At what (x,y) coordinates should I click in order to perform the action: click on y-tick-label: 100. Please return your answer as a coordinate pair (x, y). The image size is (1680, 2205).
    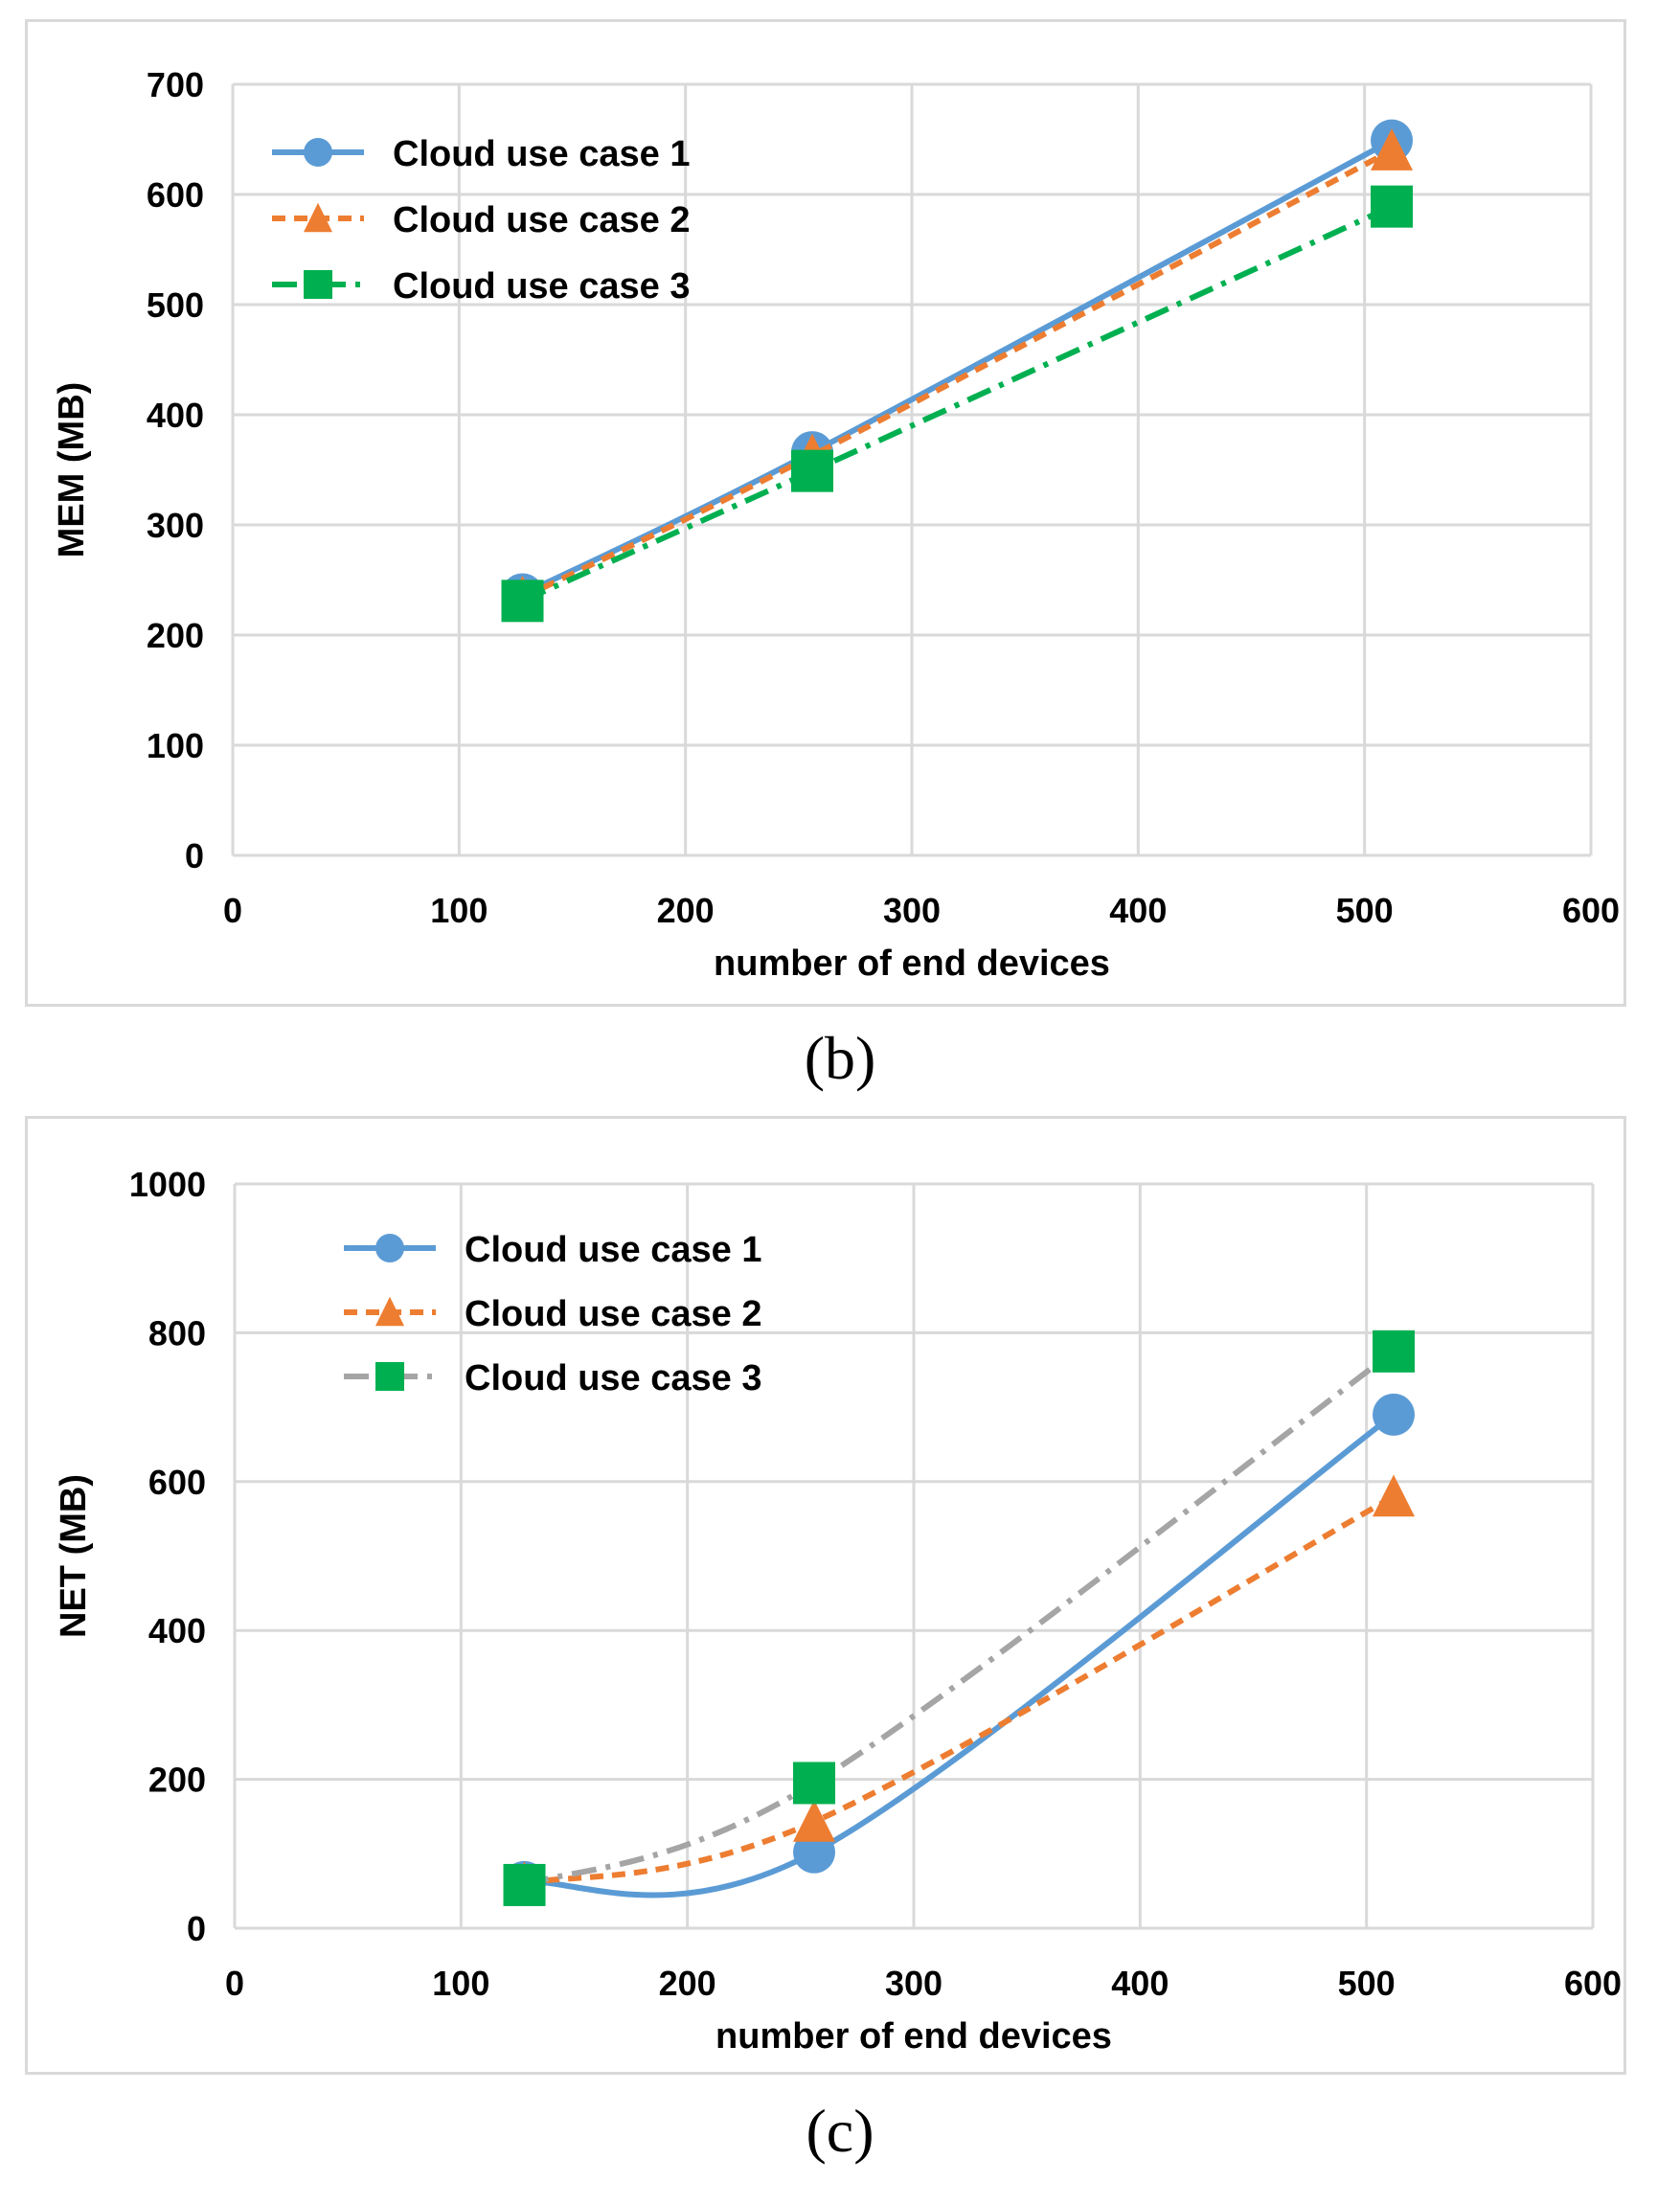
    Looking at the image, I should click on (175, 746).